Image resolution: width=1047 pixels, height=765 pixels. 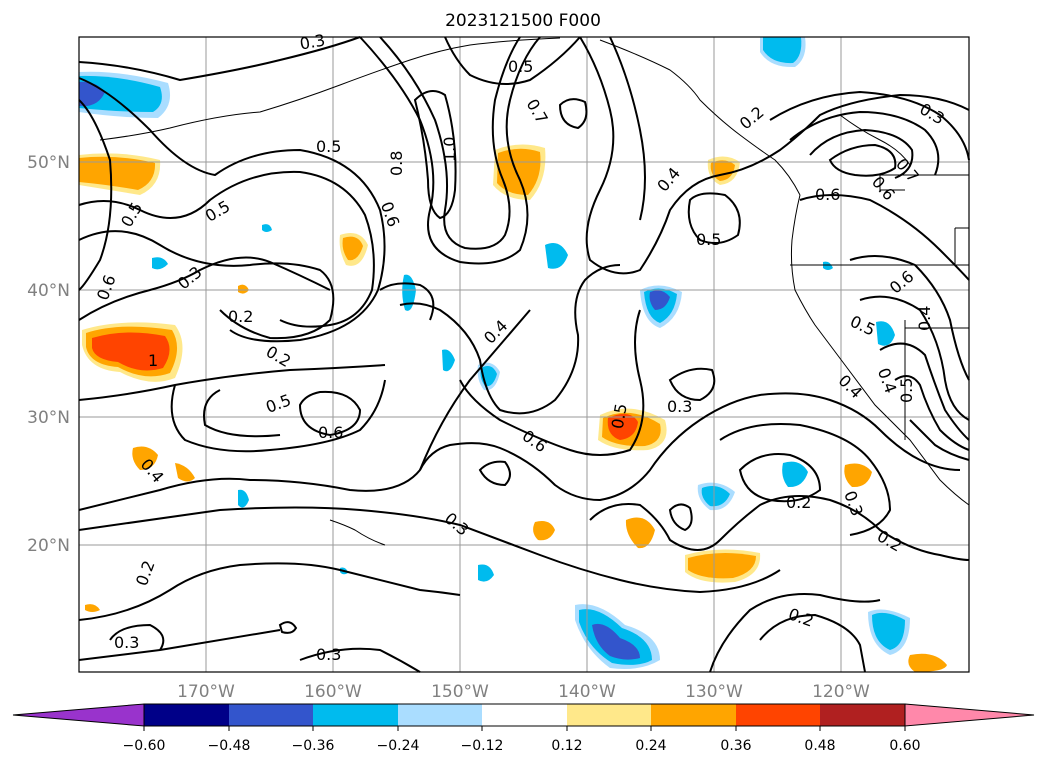 What do you see at coordinates (819, 746) in the screenshot?
I see `colorbar-tick-label: 0.48` at bounding box center [819, 746].